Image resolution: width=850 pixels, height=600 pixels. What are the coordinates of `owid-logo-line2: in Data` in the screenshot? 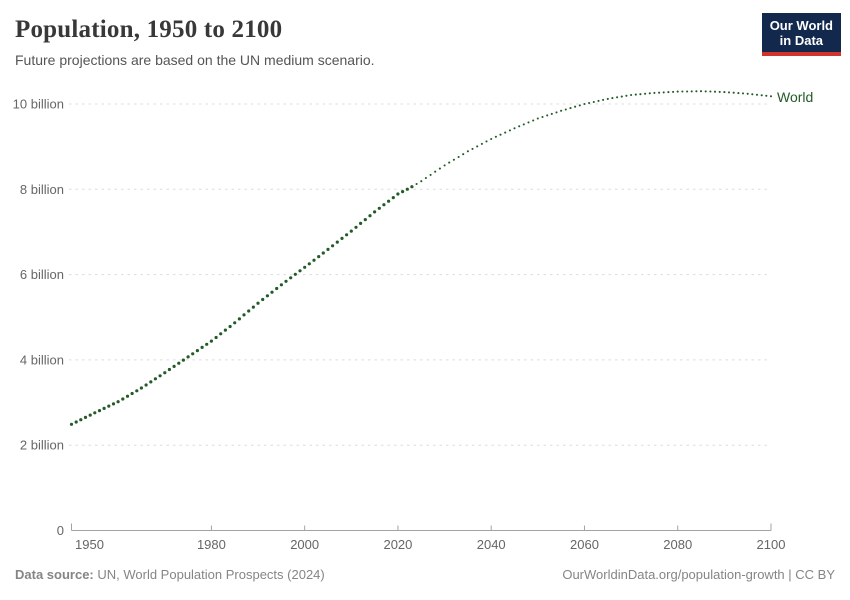 It's located at (801, 40).